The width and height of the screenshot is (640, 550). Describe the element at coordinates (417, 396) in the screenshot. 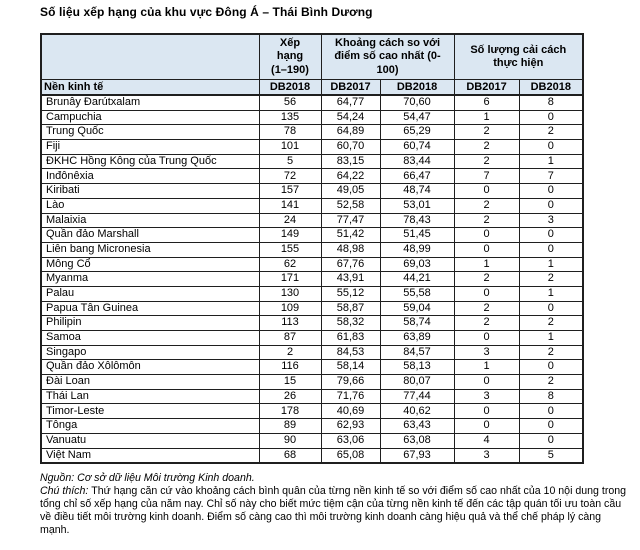

I see `dtf-db2018-cell: 77,44` at that location.